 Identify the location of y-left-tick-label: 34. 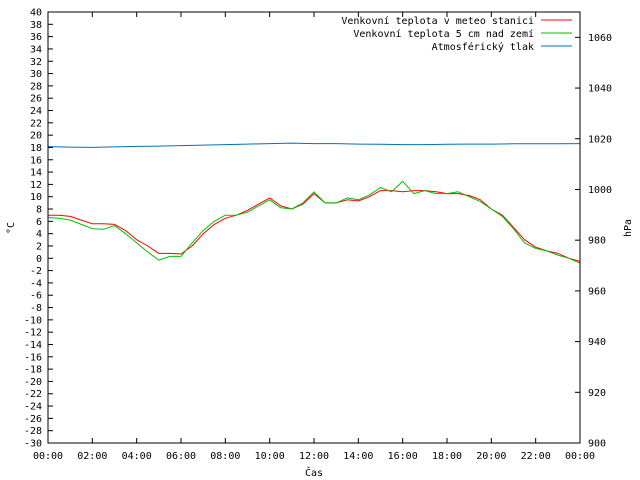
(36, 49).